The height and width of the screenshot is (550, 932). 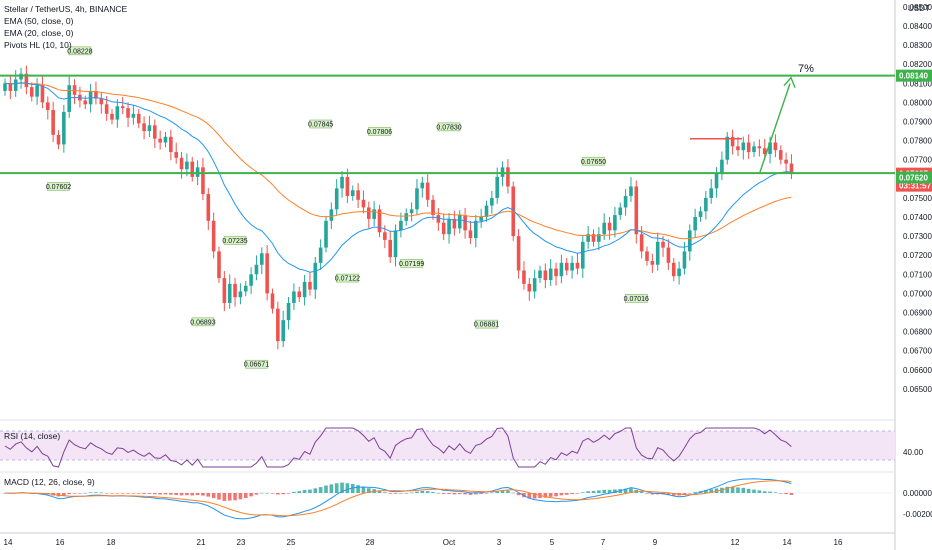 What do you see at coordinates (917, 64) in the screenshot?
I see `price-tick-label: 0.08200` at bounding box center [917, 64].